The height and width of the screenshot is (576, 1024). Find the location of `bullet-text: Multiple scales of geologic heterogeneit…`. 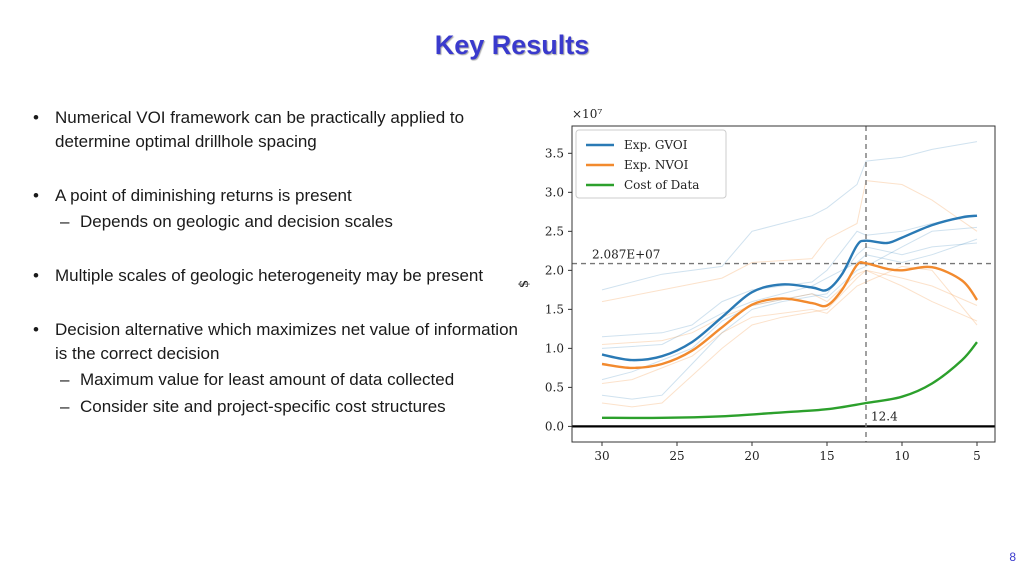

bullet-text: Multiple scales of geologic heterogeneit… is located at coordinates (269, 275).